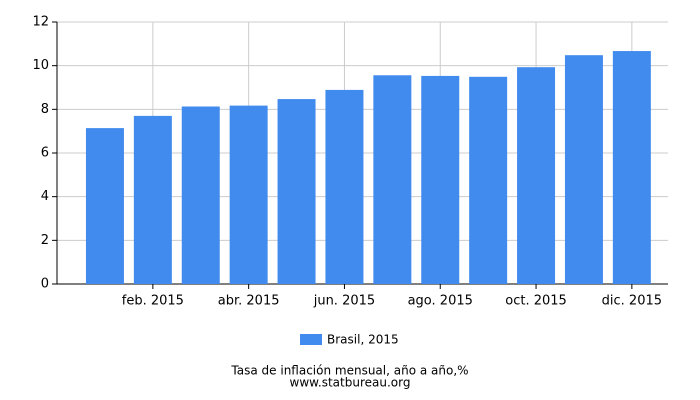 Image resolution: width=700 pixels, height=400 pixels. What do you see at coordinates (536, 301) in the screenshot?
I see `x-tick-label: oct. 2015` at bounding box center [536, 301].